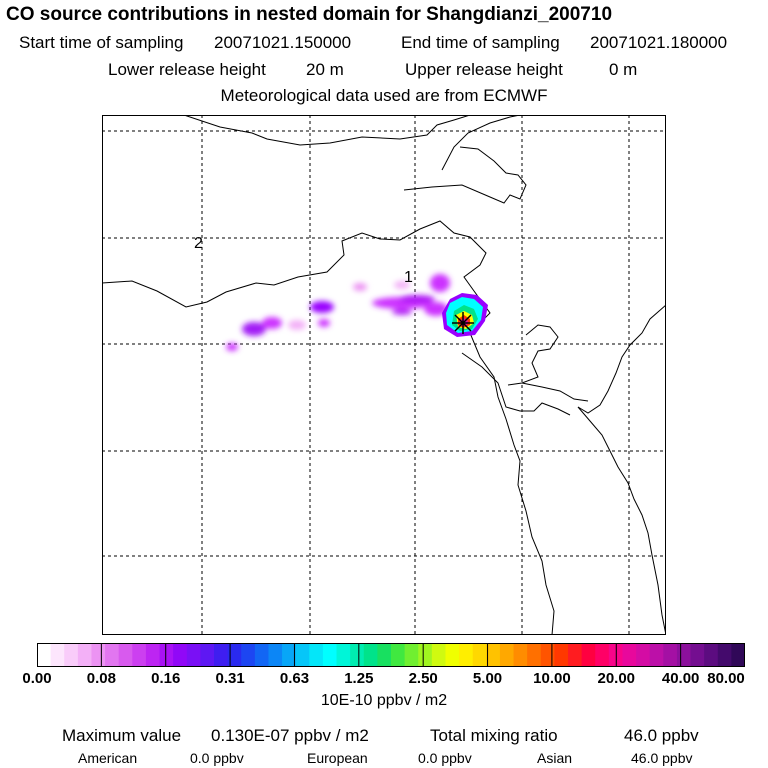  Describe the element at coordinates (659, 42) in the screenshot. I see `end-time-value: 20071021.180000` at that location.